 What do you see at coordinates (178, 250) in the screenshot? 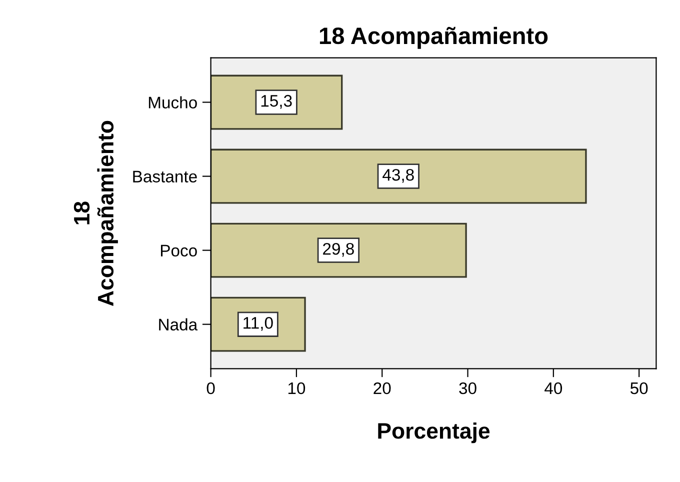
I see `y-tick-label: Poco` at bounding box center [178, 250].